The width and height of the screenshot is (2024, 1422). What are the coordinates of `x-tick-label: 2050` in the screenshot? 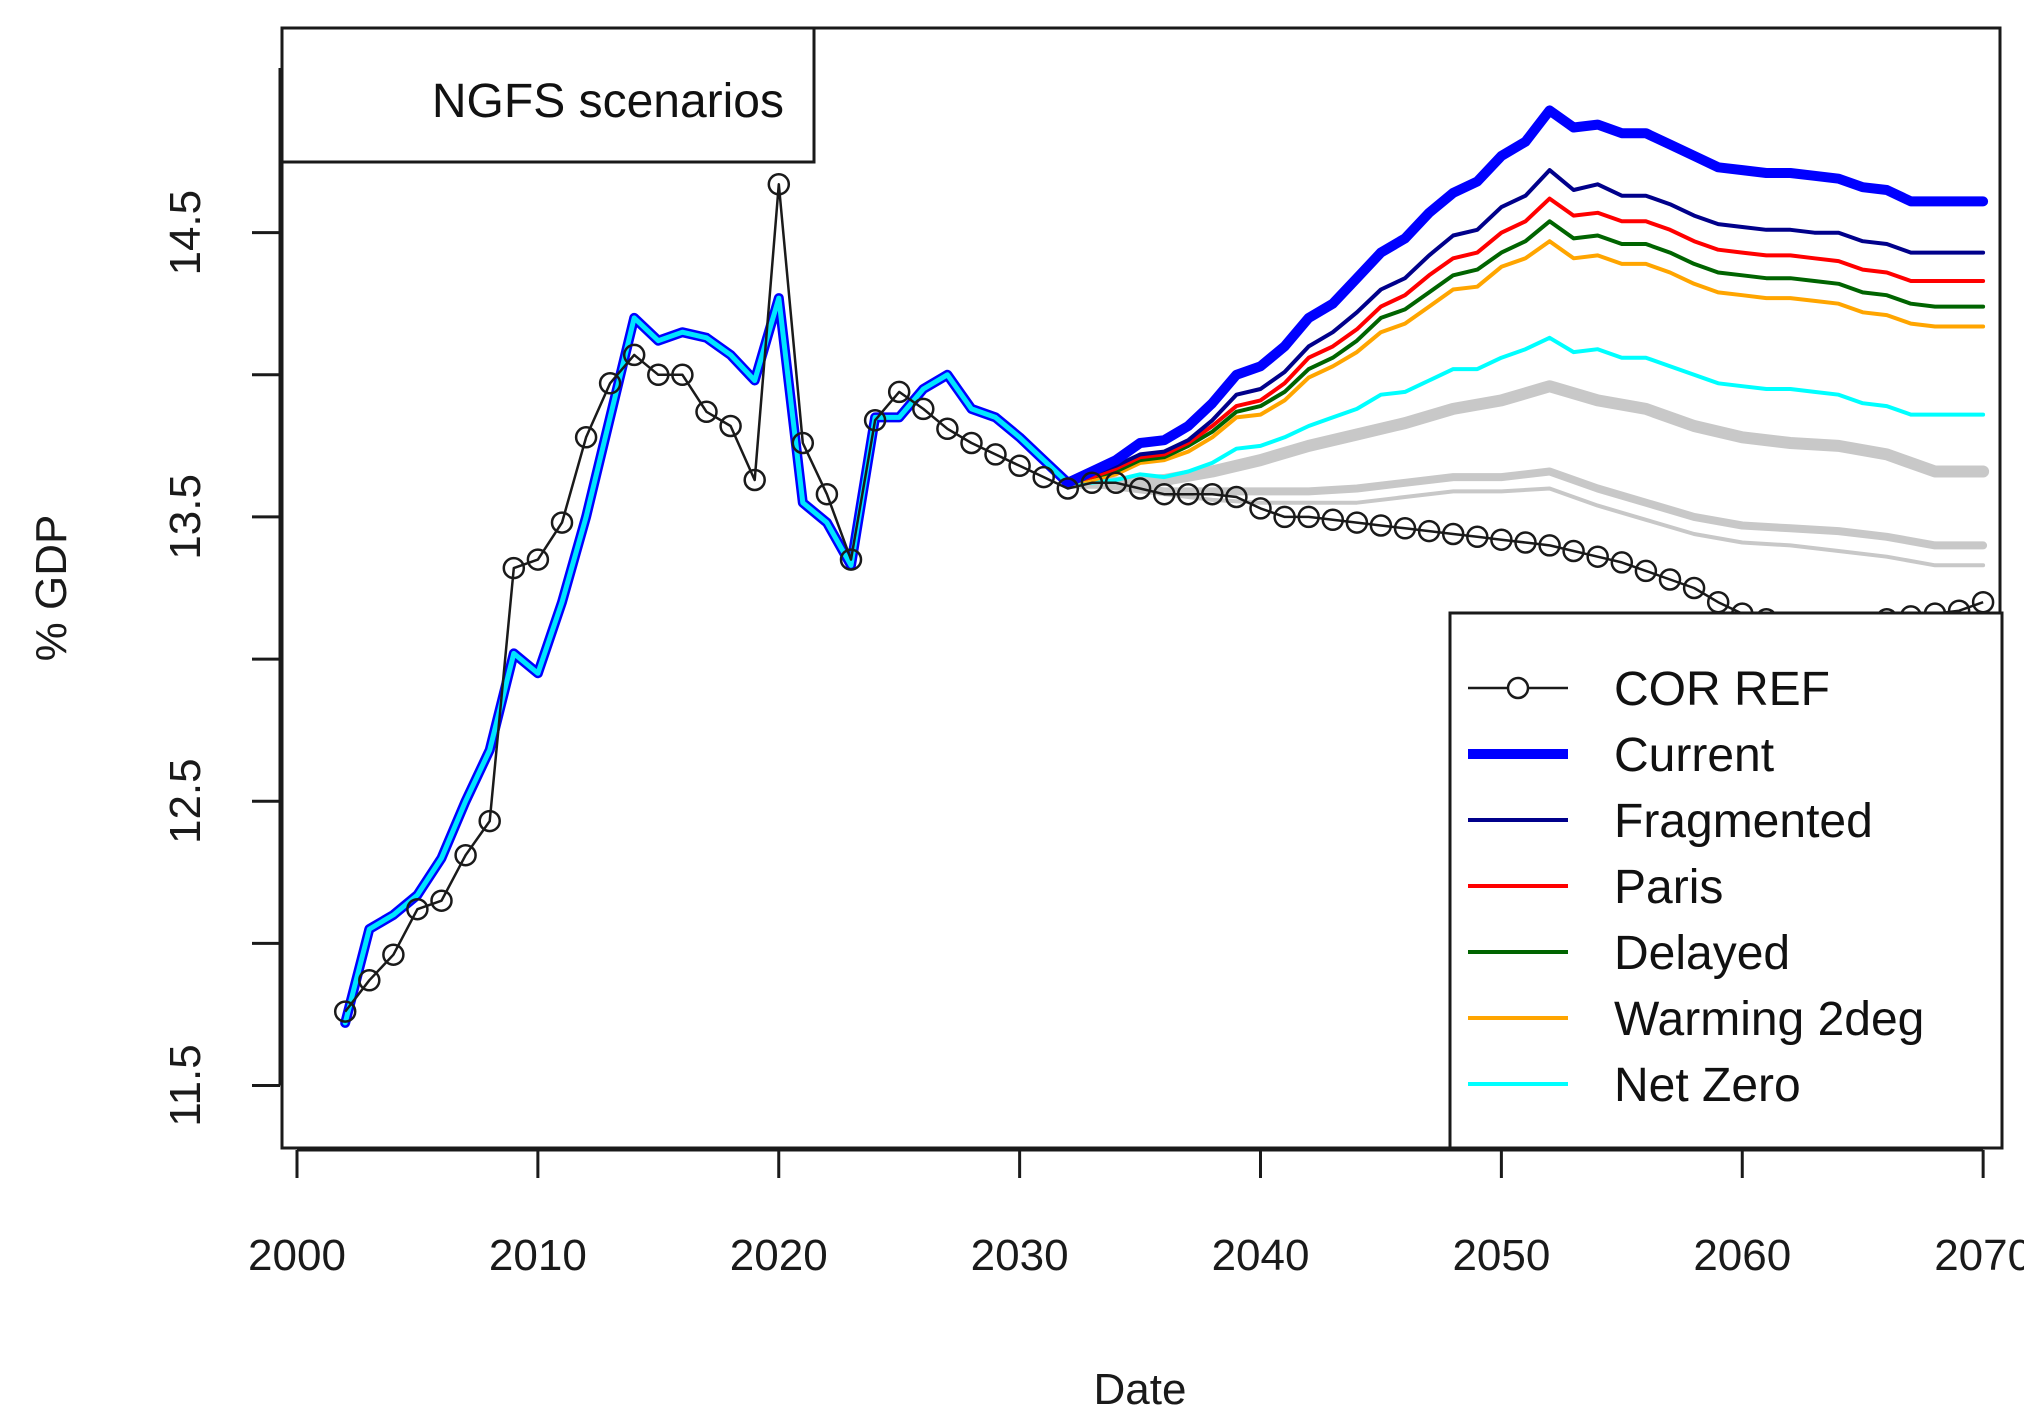 It's located at (1501, 1255).